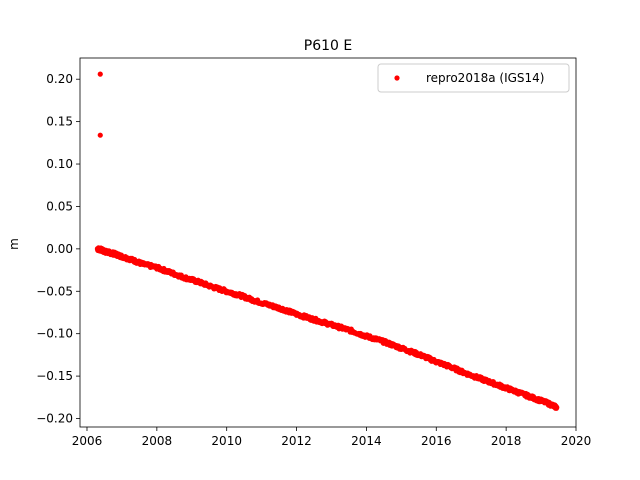 The width and height of the screenshot is (640, 480). I want to click on y-tick-label: 0.10, so click(59, 164).